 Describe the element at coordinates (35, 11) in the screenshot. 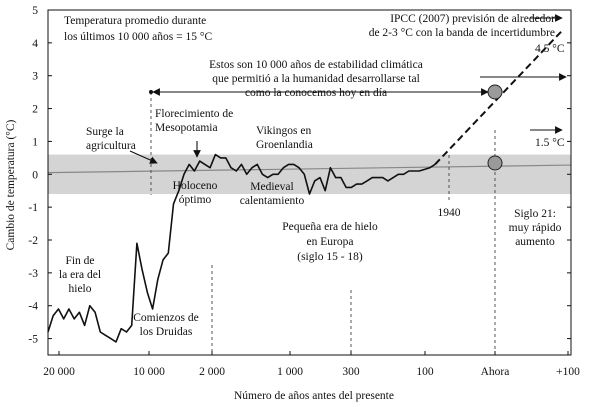

I see `y-tick-label-11: 5` at that location.